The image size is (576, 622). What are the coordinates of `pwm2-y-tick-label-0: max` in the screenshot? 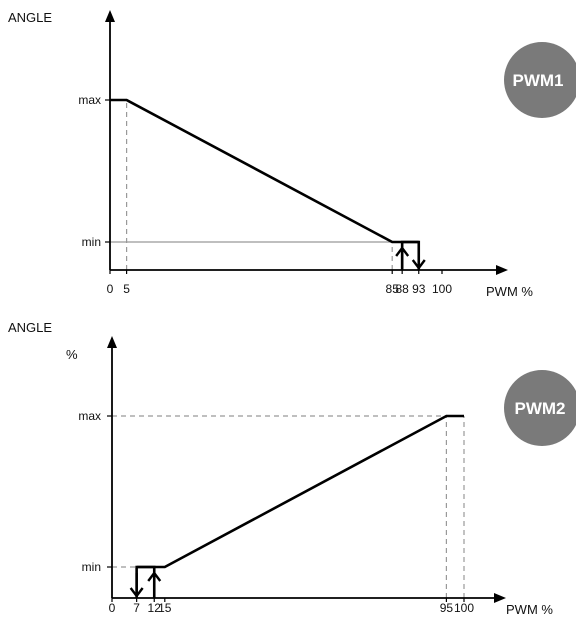 It's located at (89, 416).